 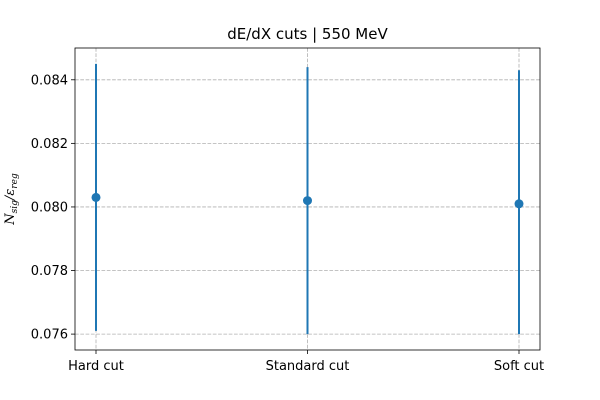 What do you see at coordinates (49, 207) in the screenshot?
I see `y-tick-label: 0.080` at bounding box center [49, 207].